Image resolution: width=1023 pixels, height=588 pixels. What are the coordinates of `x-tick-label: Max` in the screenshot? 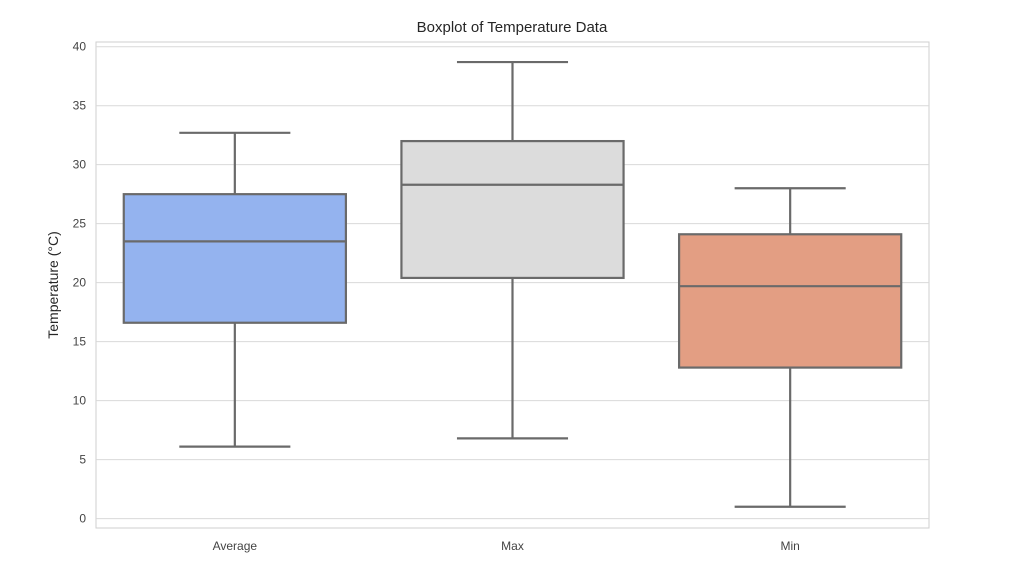 It's located at (512, 546).